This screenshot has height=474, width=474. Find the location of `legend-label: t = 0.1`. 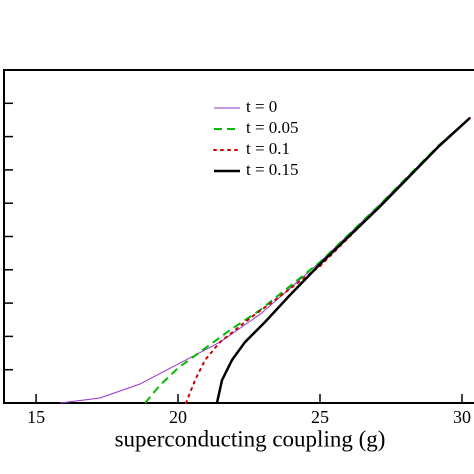

legend-label: t = 0.1 is located at coordinates (268, 148).